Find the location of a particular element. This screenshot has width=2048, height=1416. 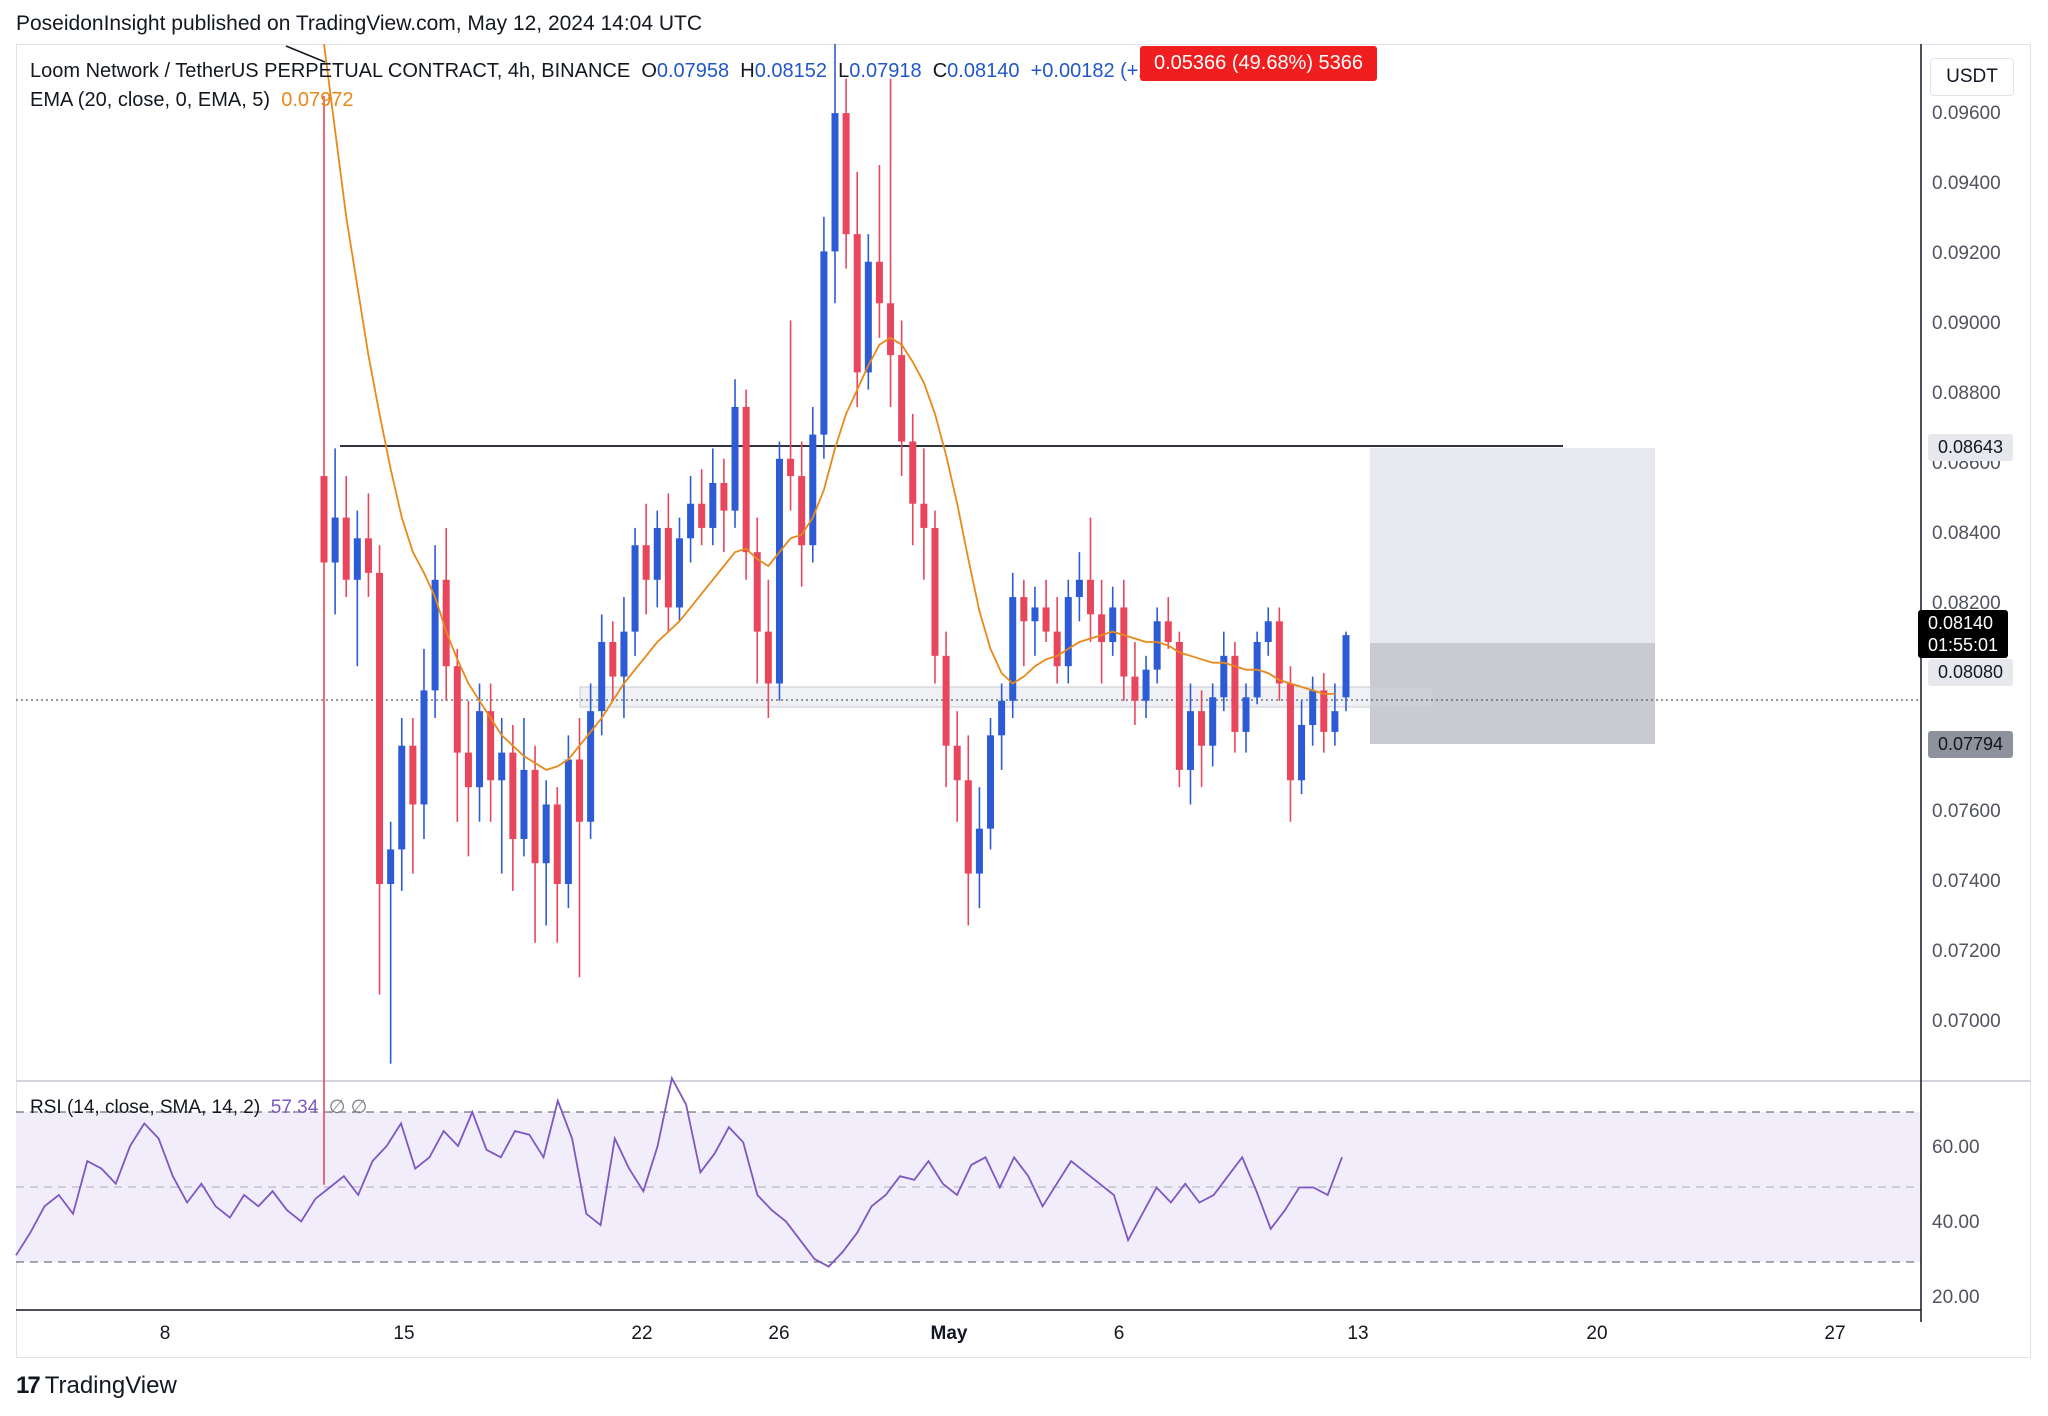

time-tick-label: 27 is located at coordinates (1835, 1333).